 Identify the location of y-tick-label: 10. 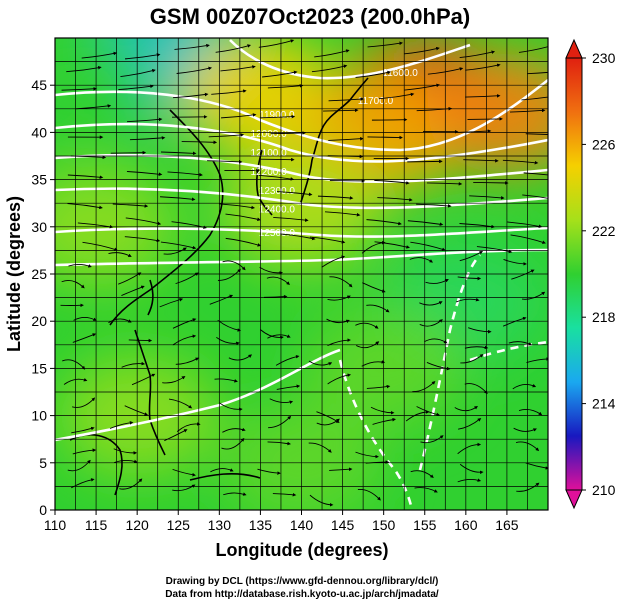
(39, 416).